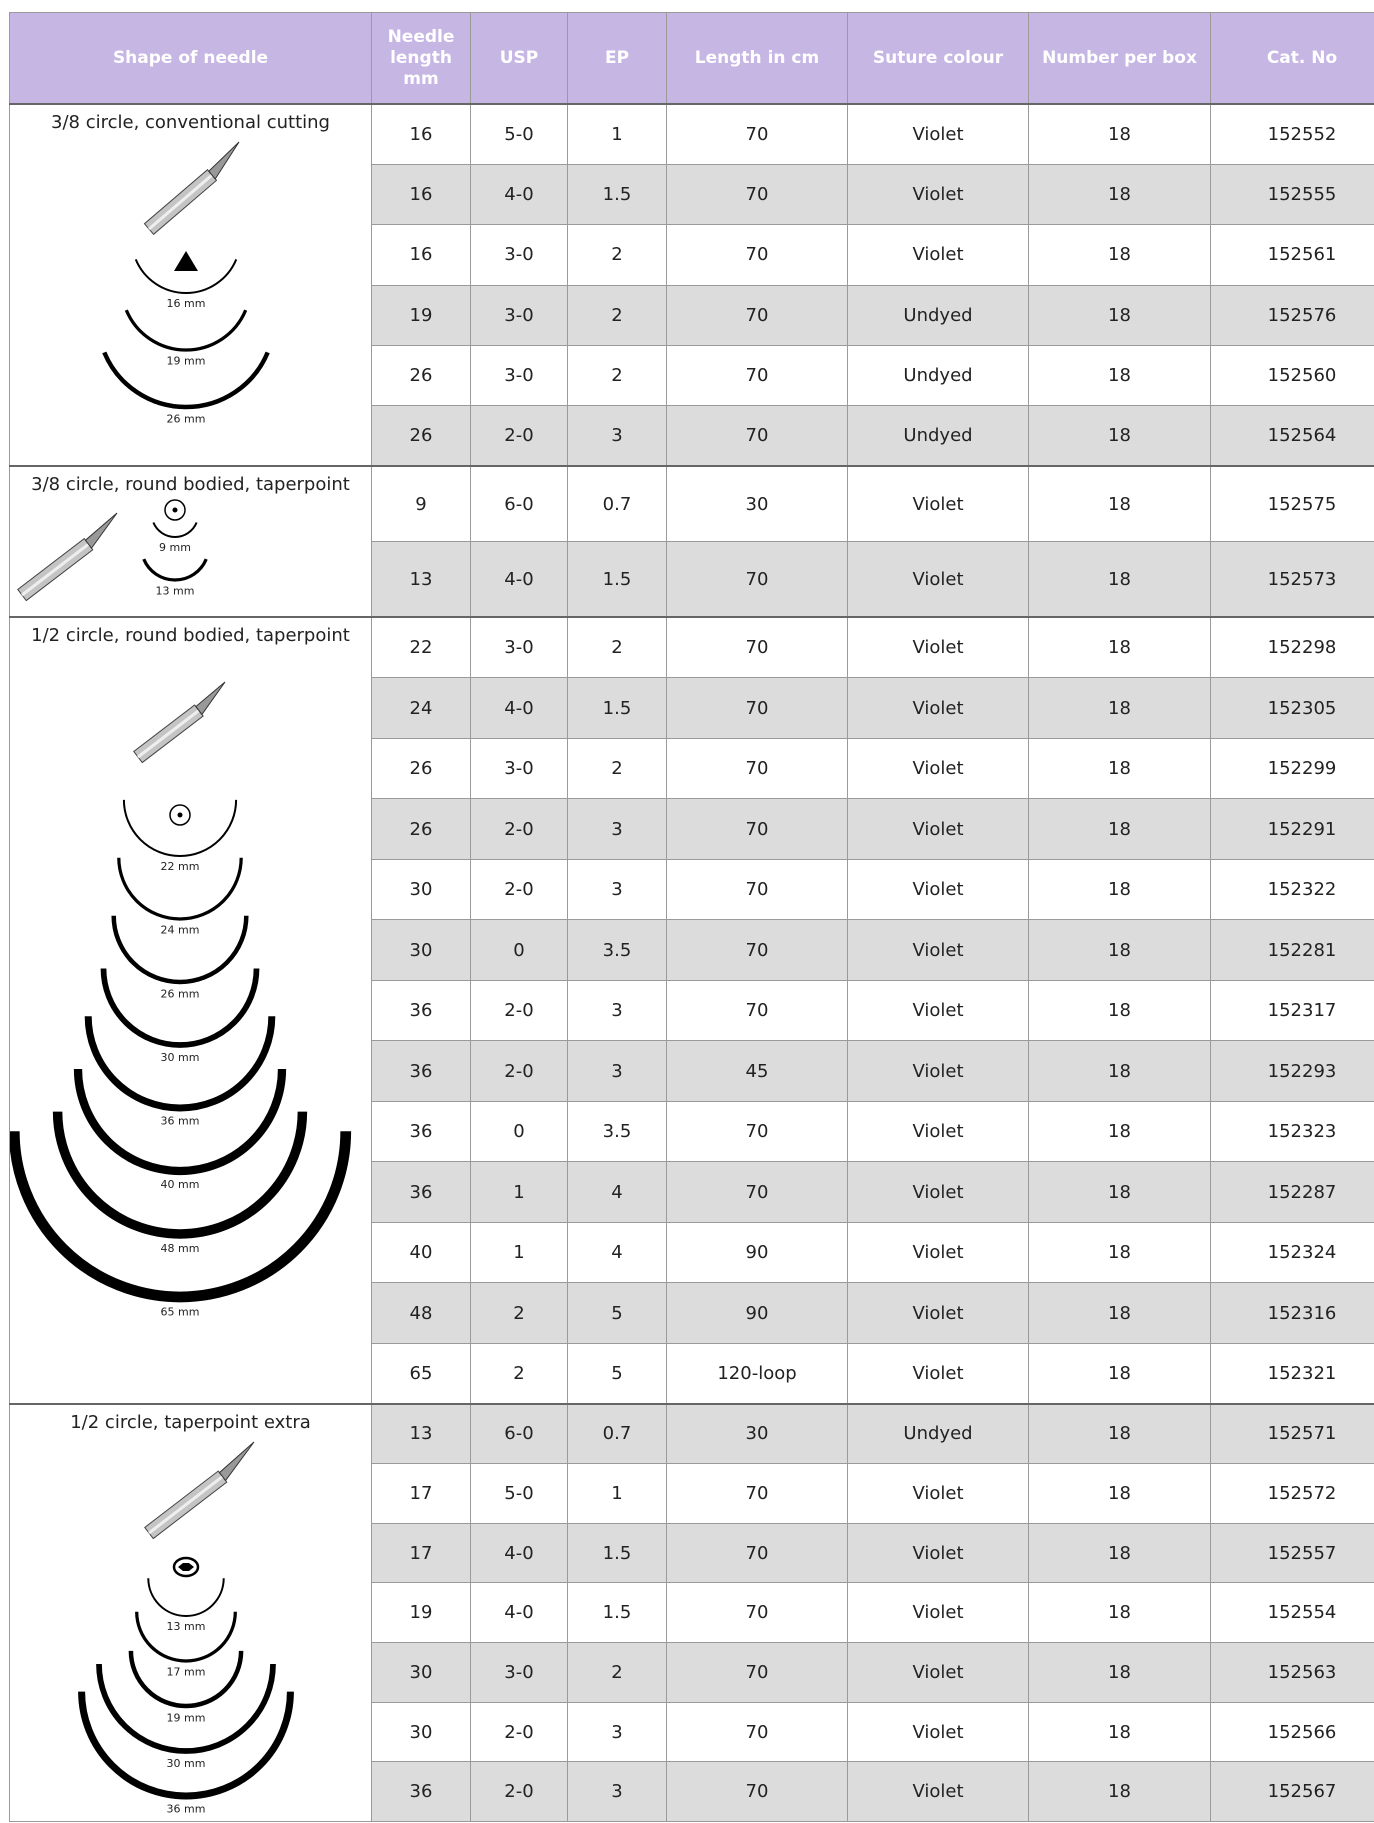 The width and height of the screenshot is (1374, 1823). Describe the element at coordinates (1292, 315) in the screenshot. I see `value-cell: 152576` at that location.